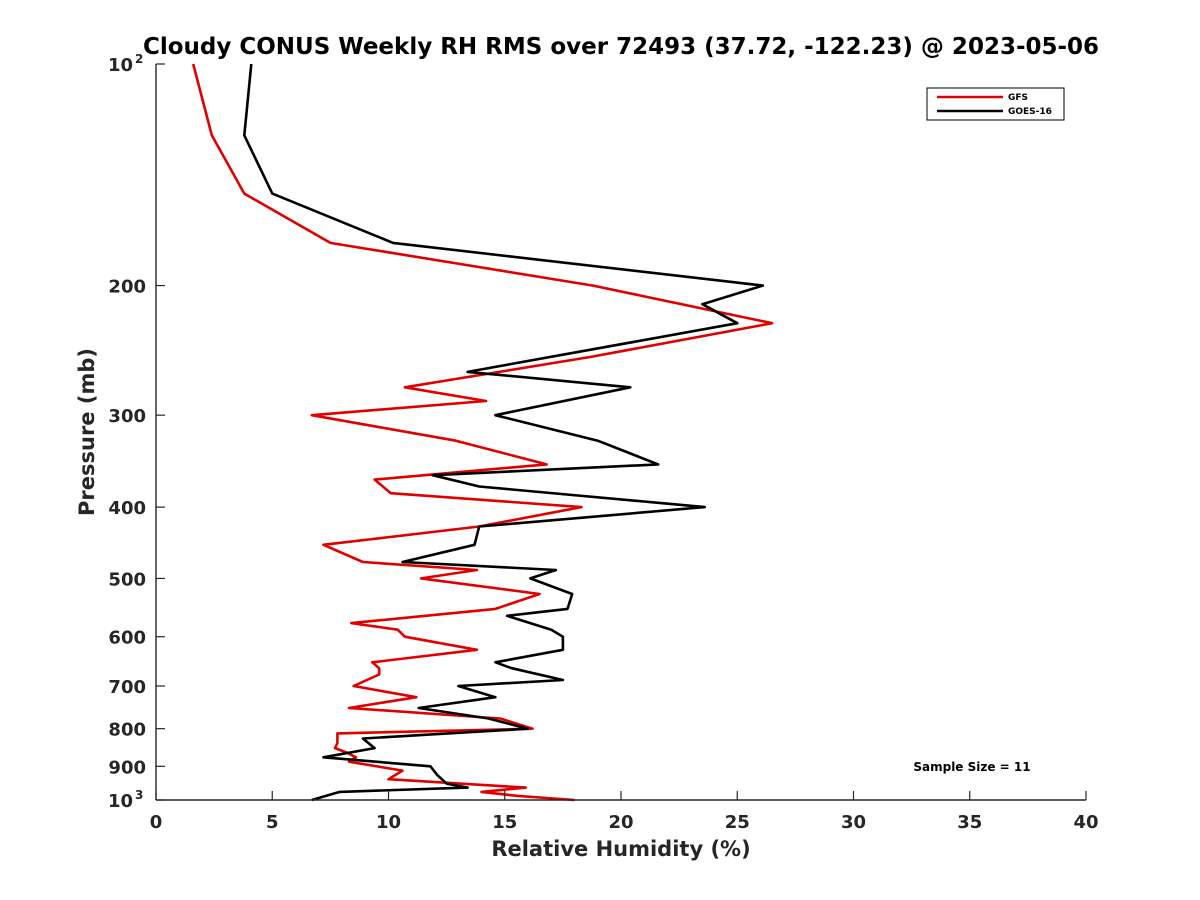 This screenshot has width=1200, height=900. What do you see at coordinates (87, 432) in the screenshot?
I see `y-axis-label: Pressure (mb)` at bounding box center [87, 432].